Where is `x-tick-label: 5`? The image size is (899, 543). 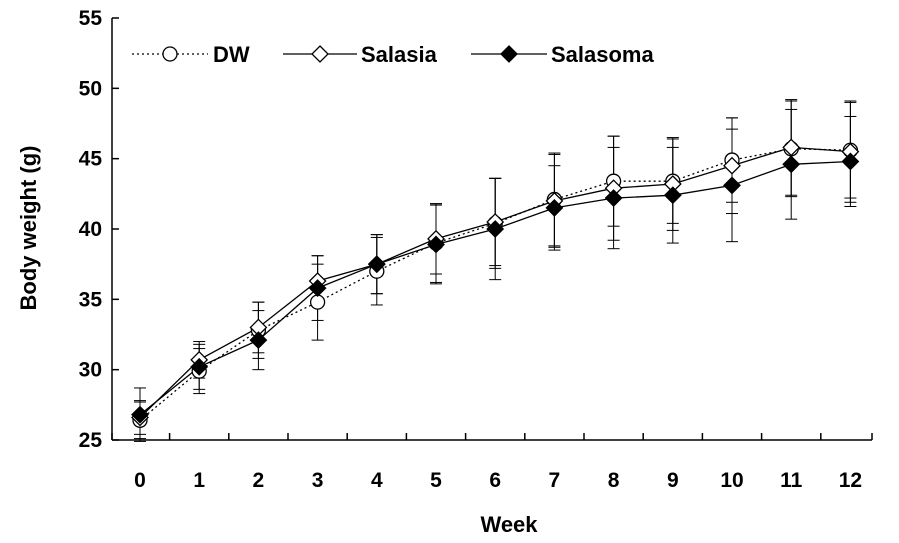
x-tick-label: 5 is located at coordinates (436, 480).